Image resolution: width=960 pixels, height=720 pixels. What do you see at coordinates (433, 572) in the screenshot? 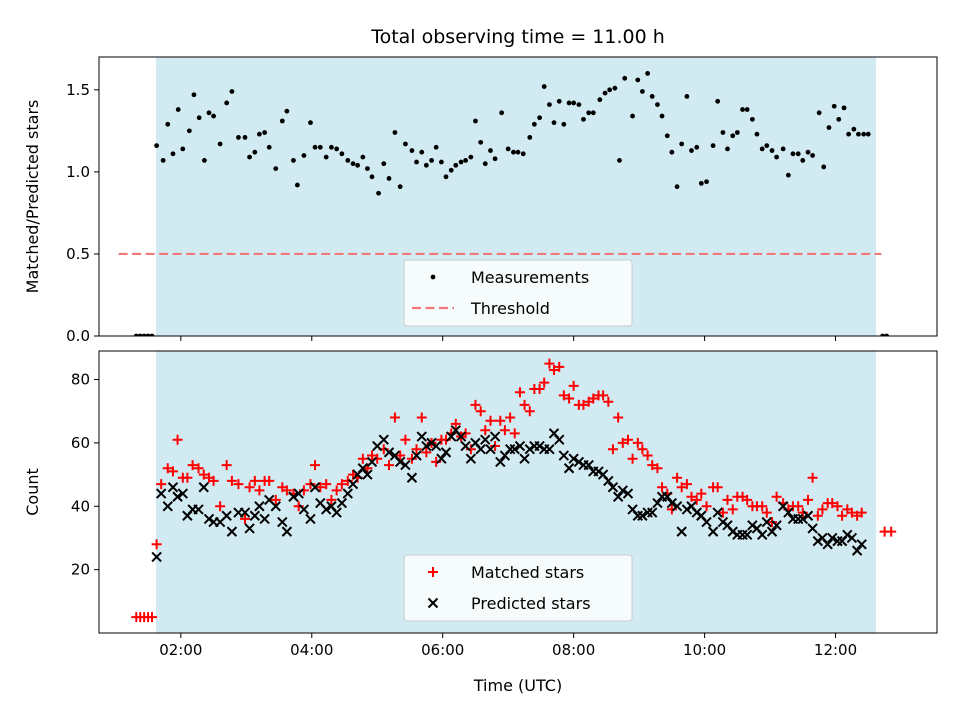
I see `legend-marker` at bounding box center [433, 572].